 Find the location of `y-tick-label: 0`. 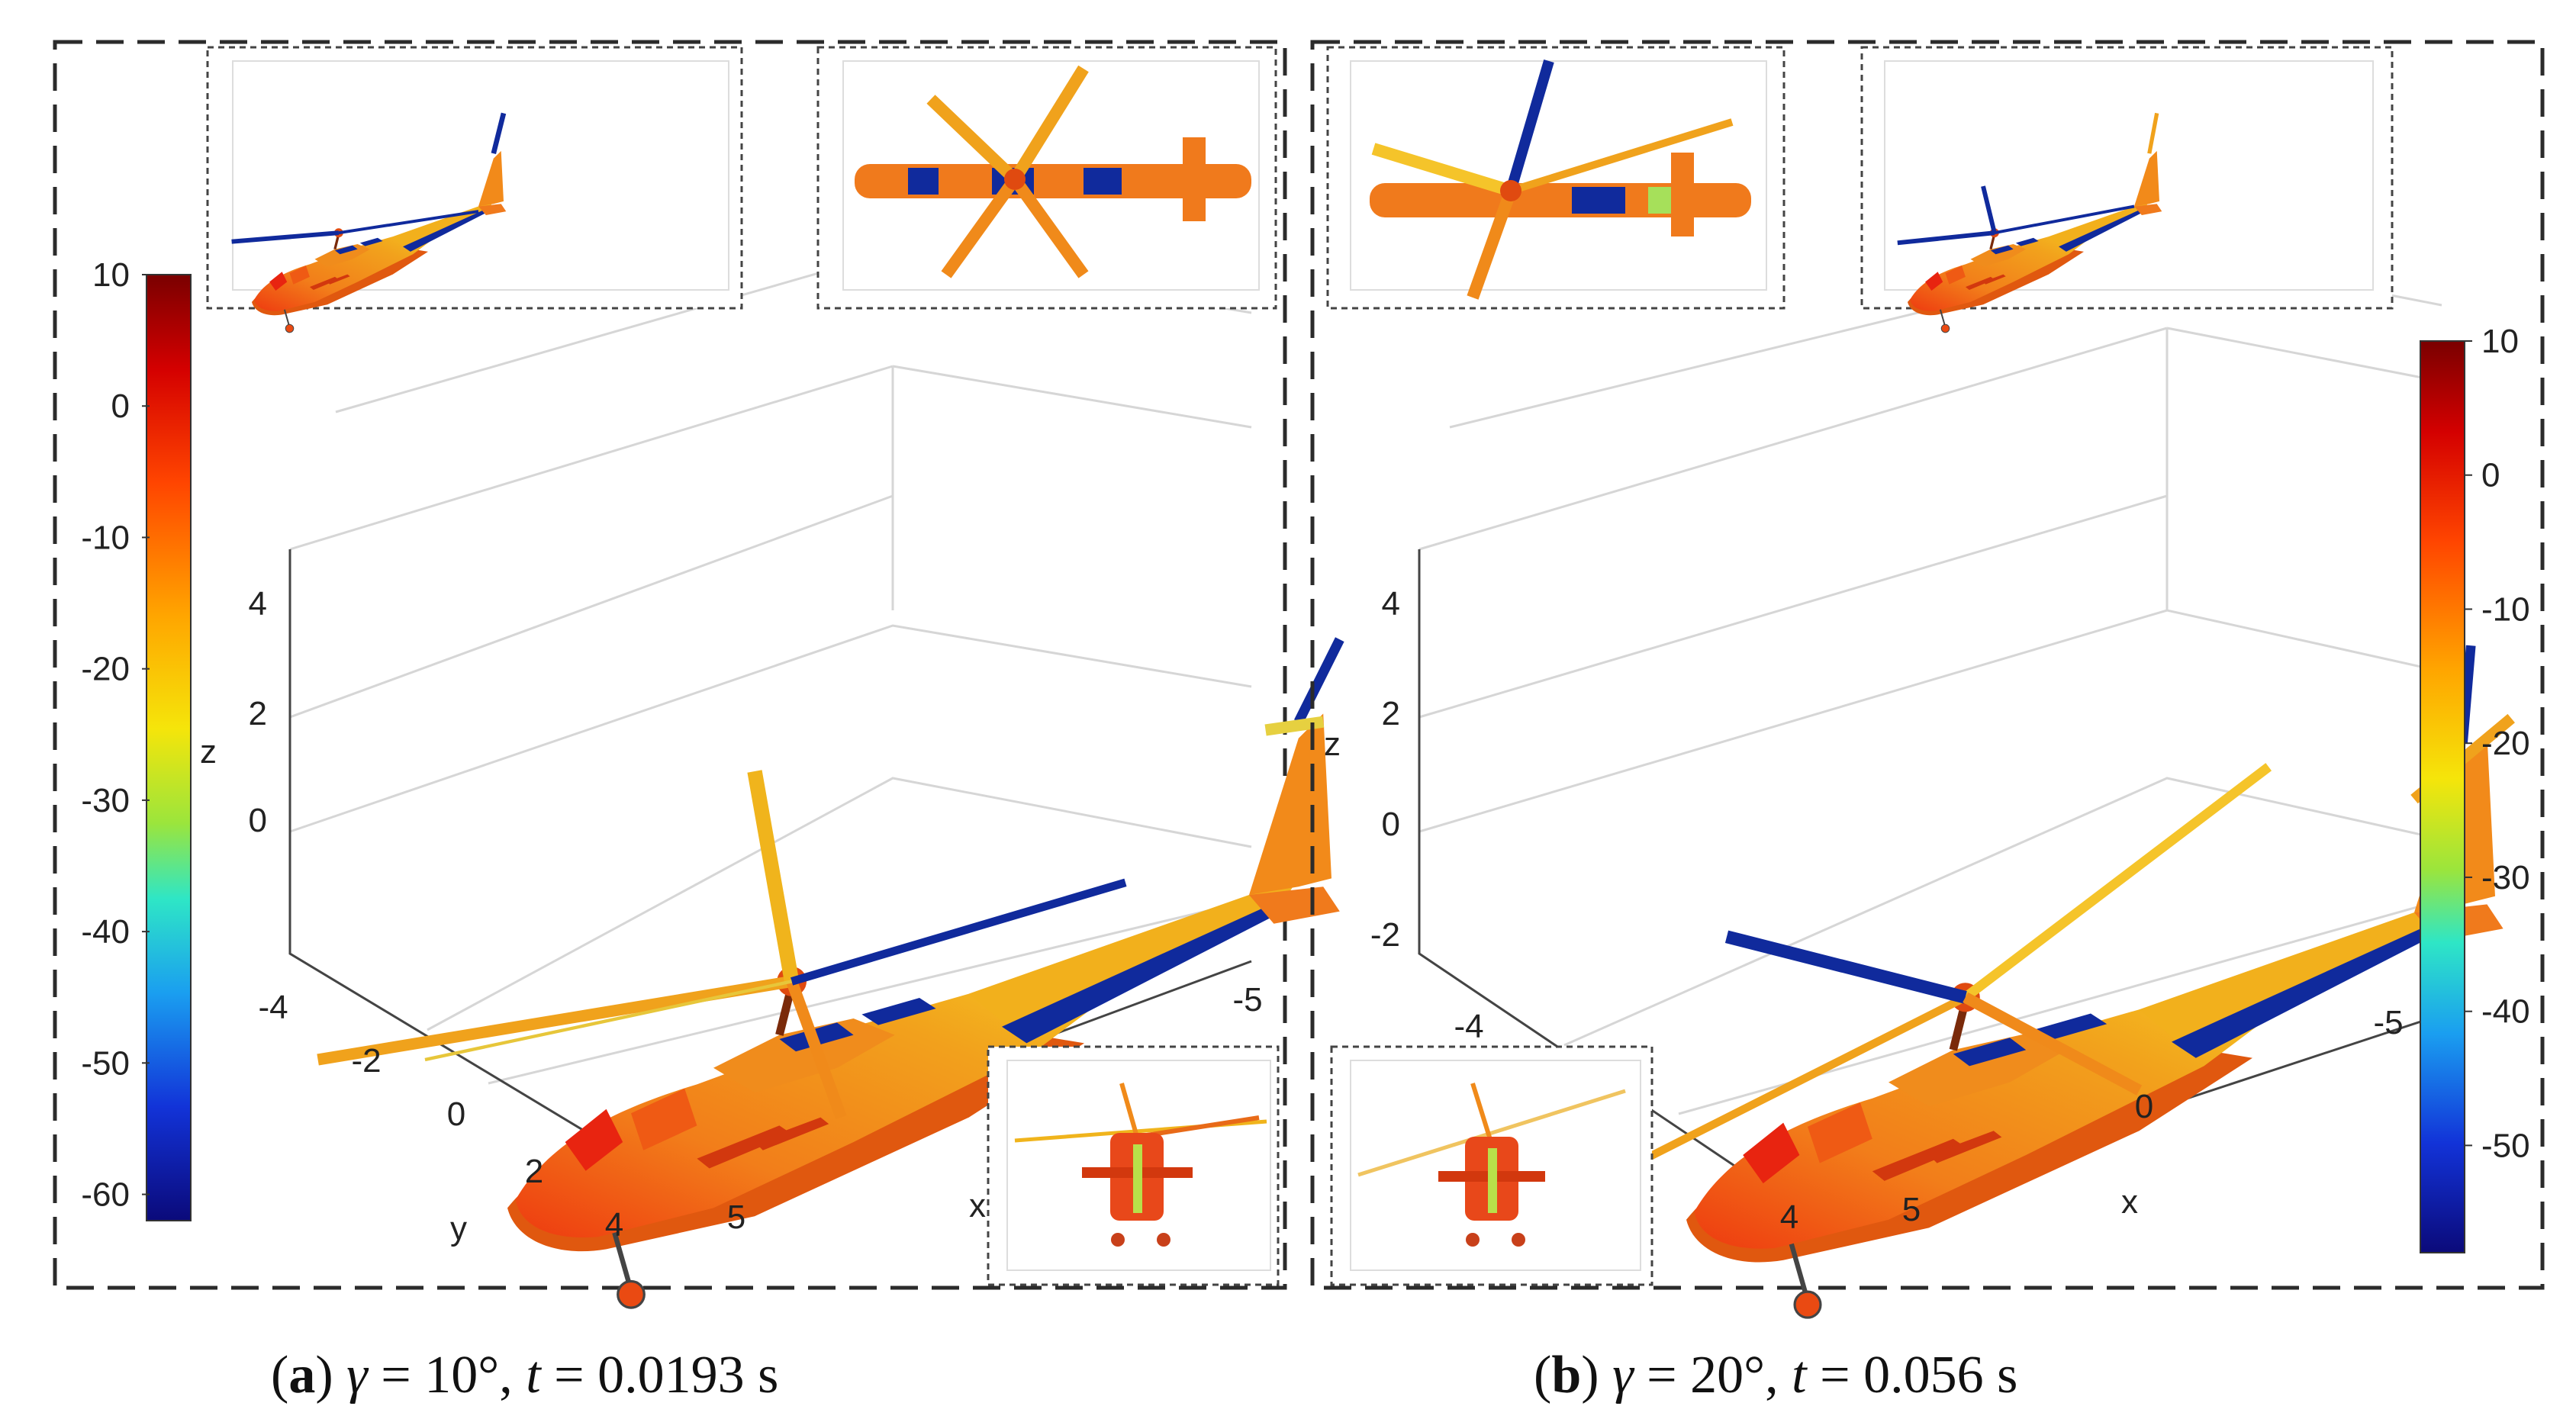

y-tick-label: 0 is located at coordinates (456, 1114).